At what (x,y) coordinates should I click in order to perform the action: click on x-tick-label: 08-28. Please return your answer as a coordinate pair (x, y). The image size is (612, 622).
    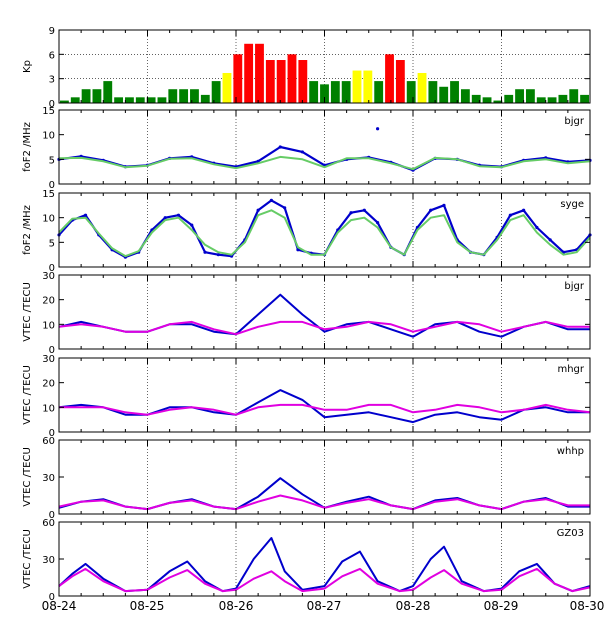
    Looking at the image, I should click on (413, 606).